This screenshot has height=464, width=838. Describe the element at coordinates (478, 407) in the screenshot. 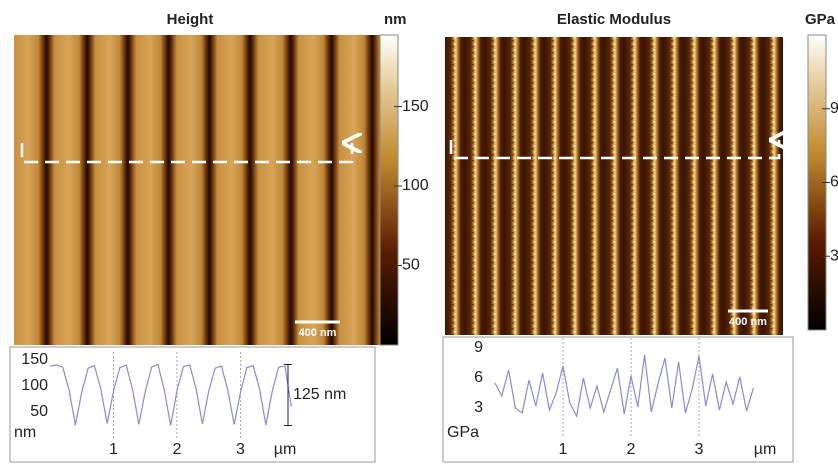

I see `y-tick-label: 3` at that location.